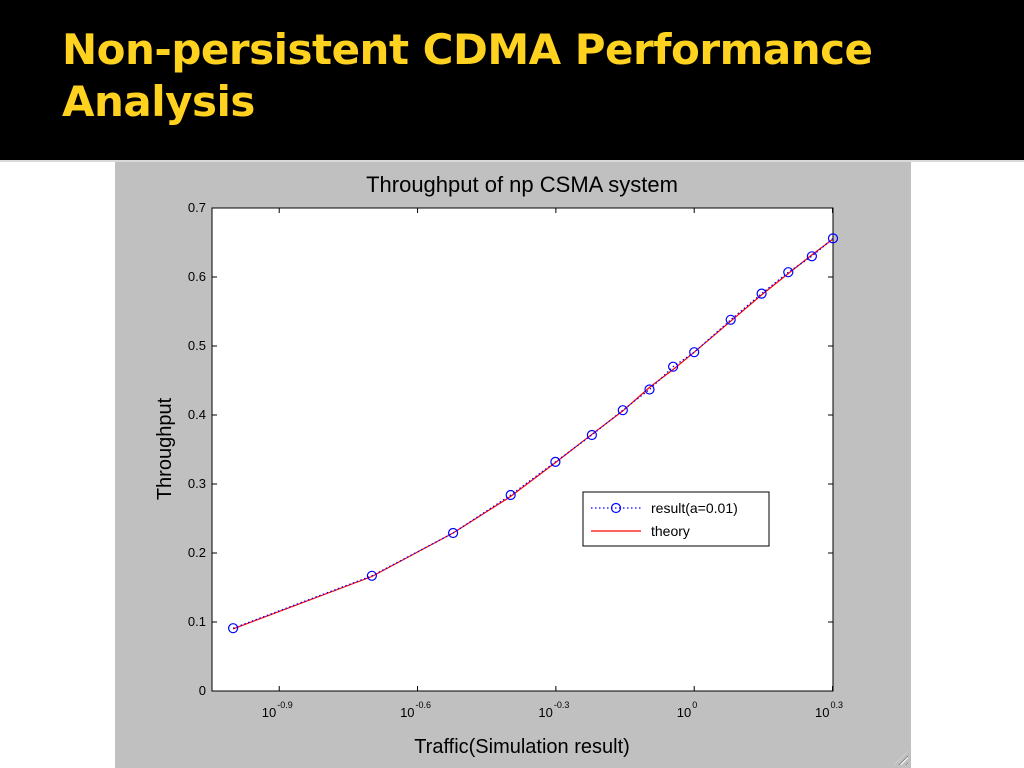 This screenshot has width=1024, height=768. Describe the element at coordinates (424, 705) in the screenshot. I see `x-tick-label-exponent: -0.6` at that location.